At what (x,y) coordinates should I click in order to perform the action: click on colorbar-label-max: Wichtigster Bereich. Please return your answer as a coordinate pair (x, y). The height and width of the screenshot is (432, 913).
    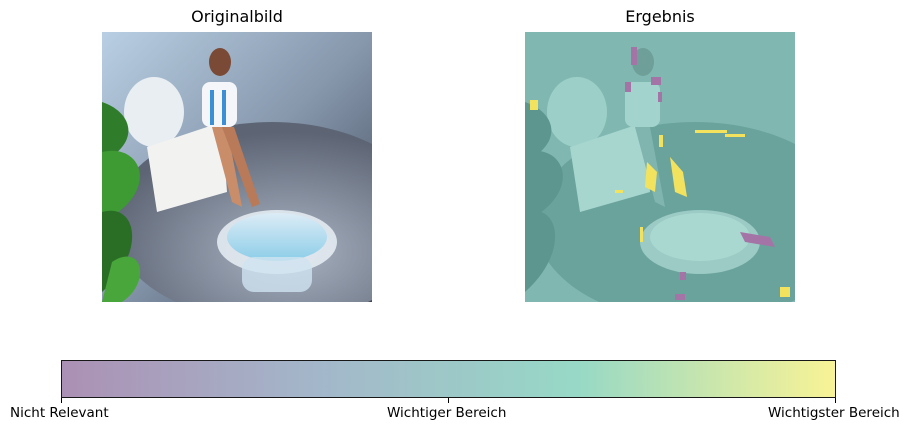
    Looking at the image, I should click on (834, 413).